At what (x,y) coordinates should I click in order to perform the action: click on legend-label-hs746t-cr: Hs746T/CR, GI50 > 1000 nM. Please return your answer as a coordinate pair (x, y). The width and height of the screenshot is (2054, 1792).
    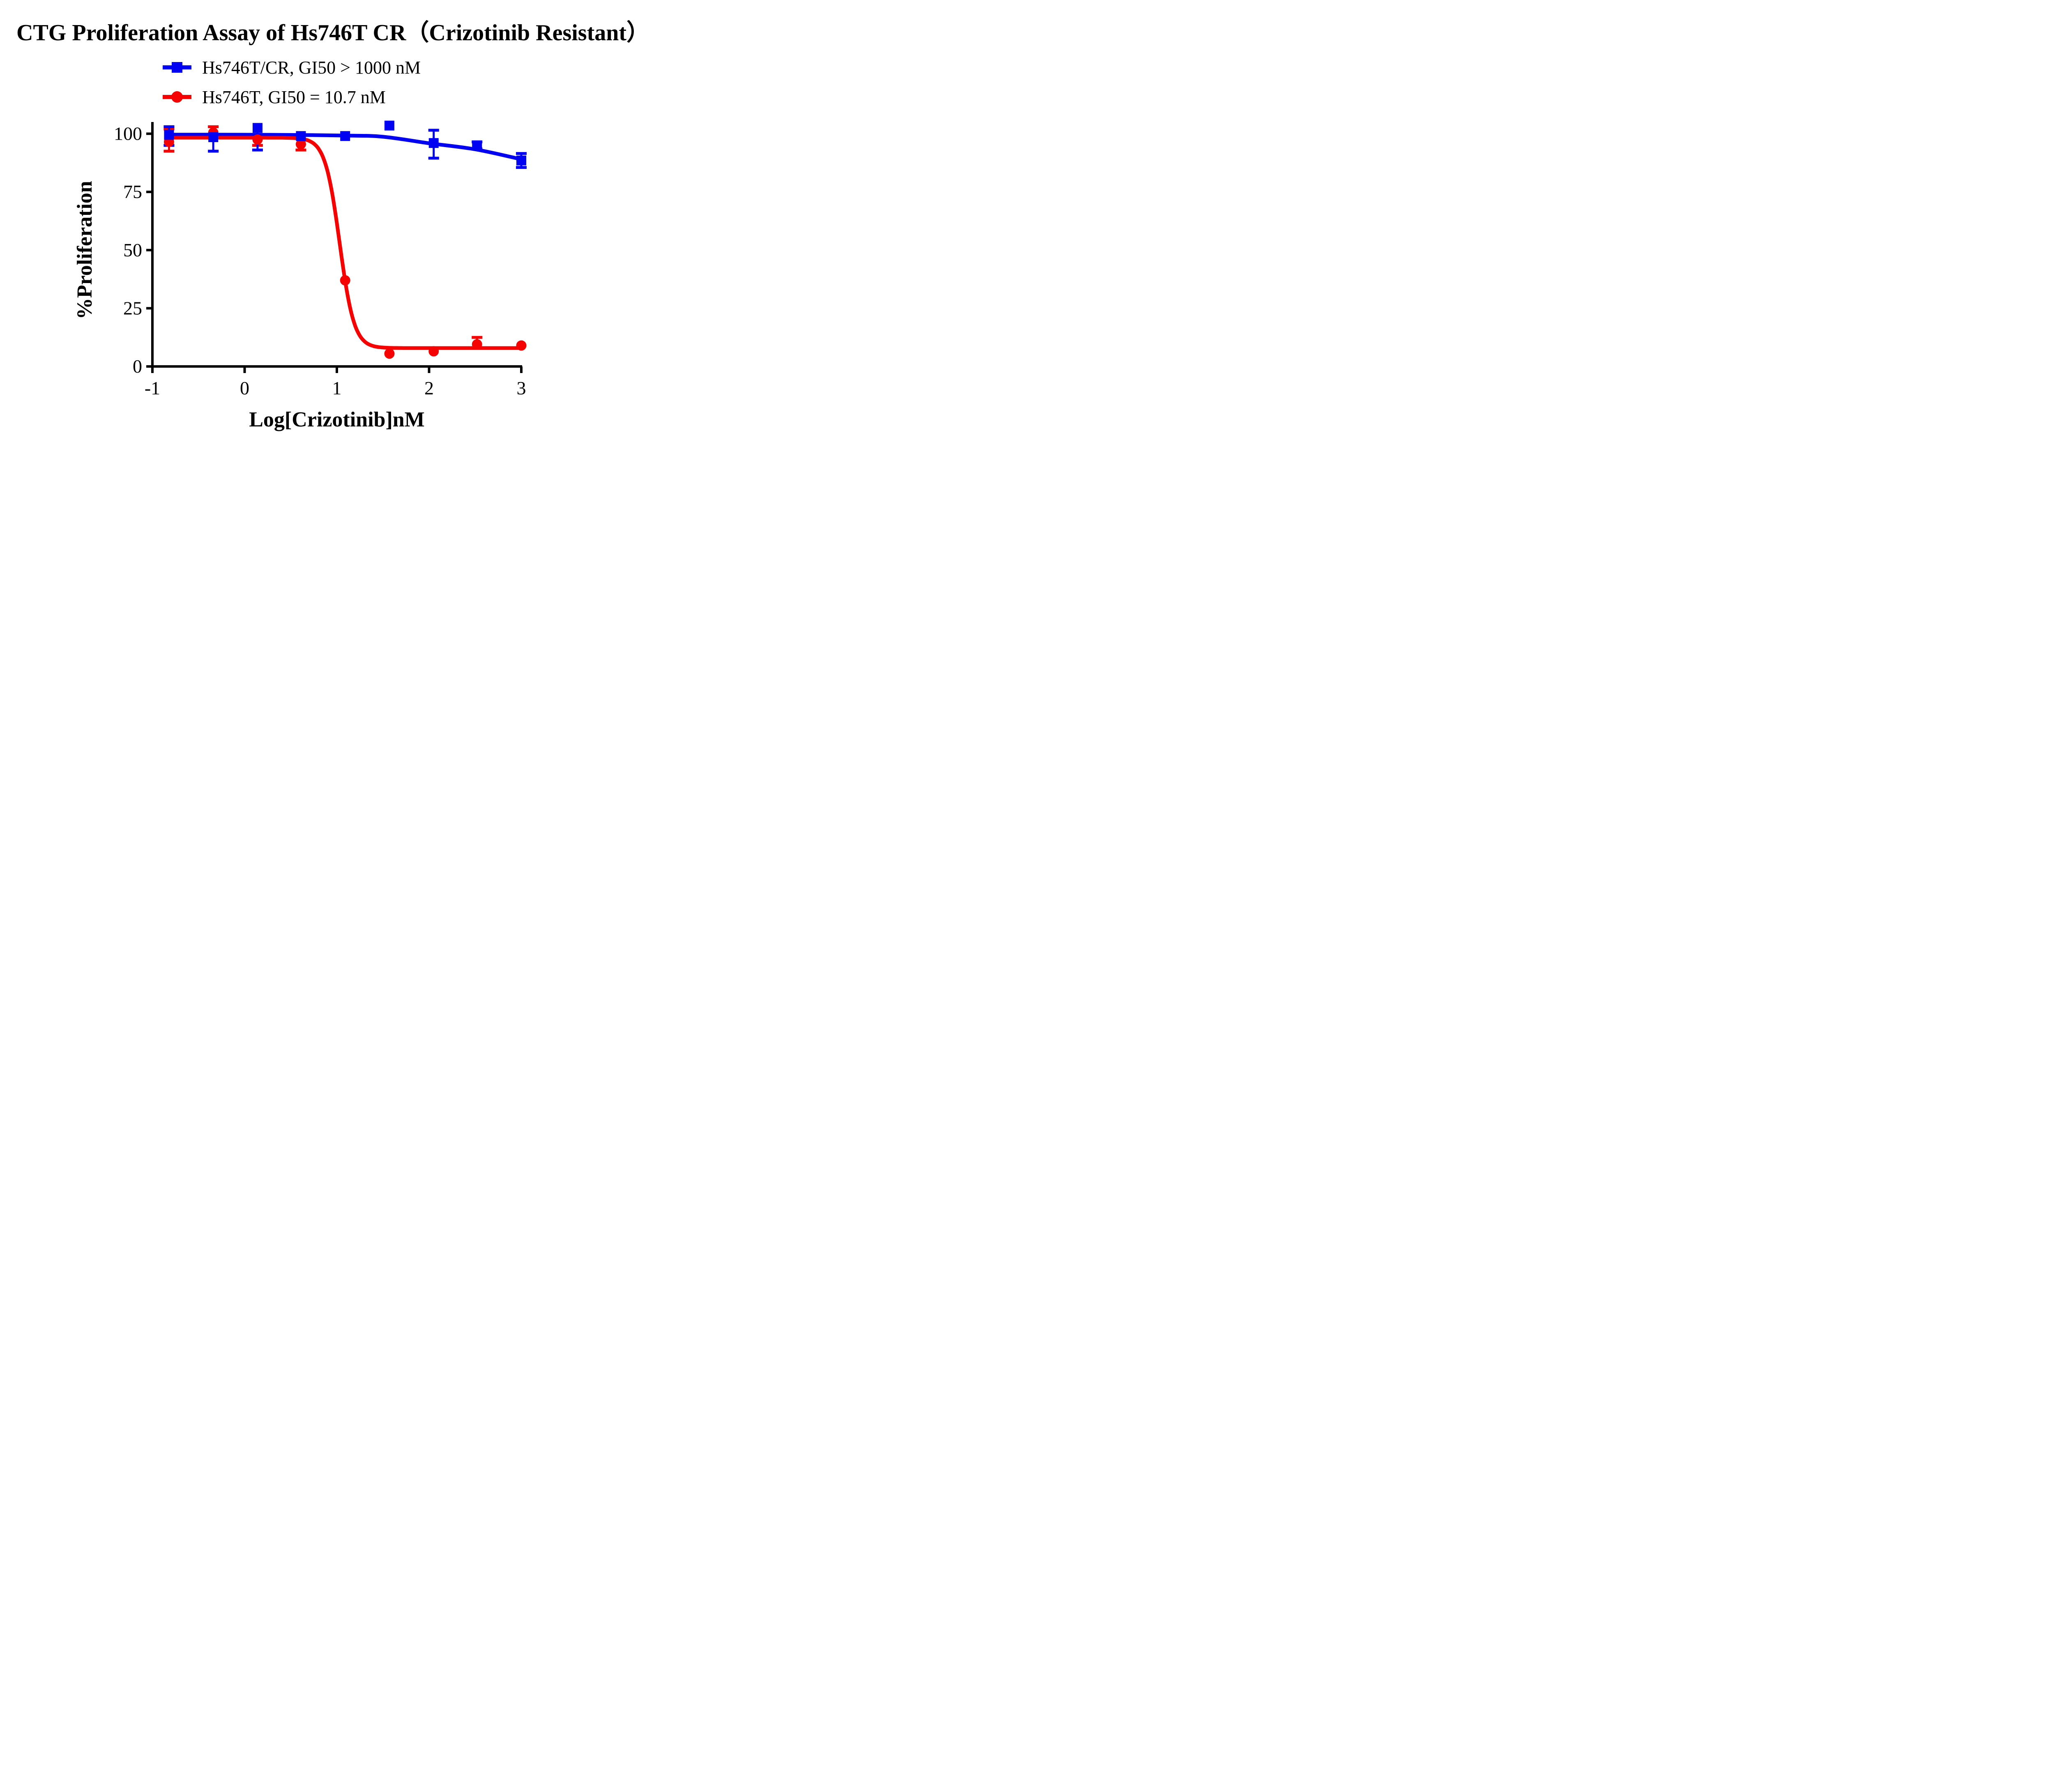
    Looking at the image, I should click on (311, 67).